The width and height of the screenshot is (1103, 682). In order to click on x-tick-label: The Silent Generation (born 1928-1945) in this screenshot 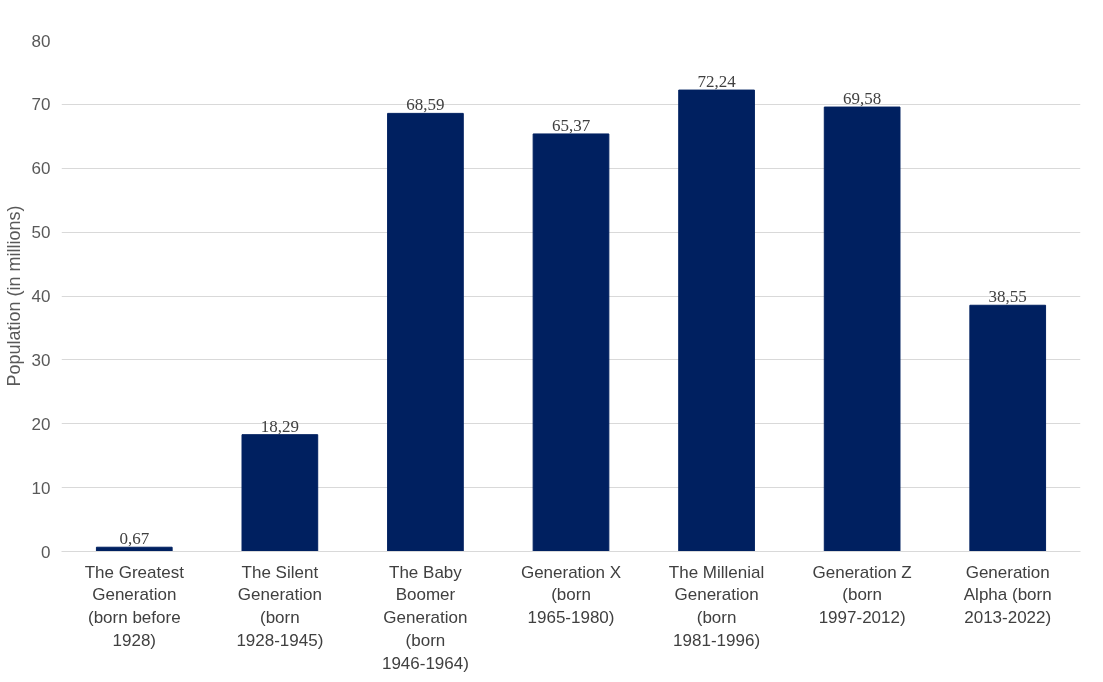, I will do `click(280, 606)`.